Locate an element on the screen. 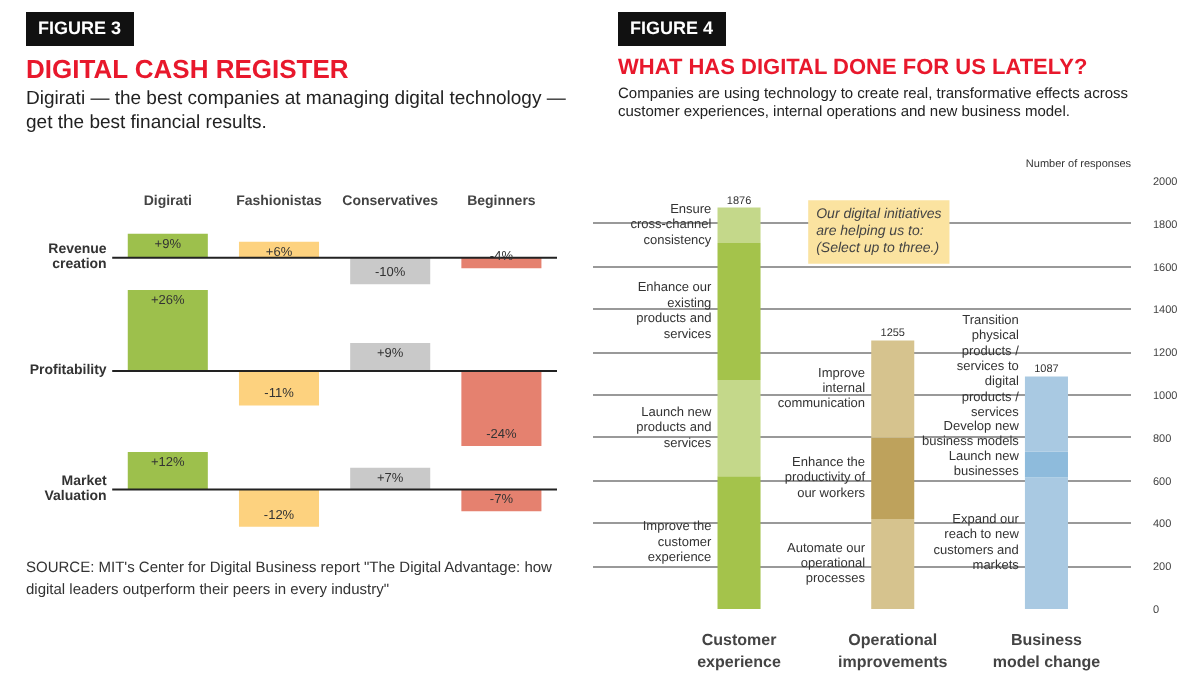 This screenshot has height=694, width=1178. x-tick-label: Operational improvements is located at coordinates (893, 651).